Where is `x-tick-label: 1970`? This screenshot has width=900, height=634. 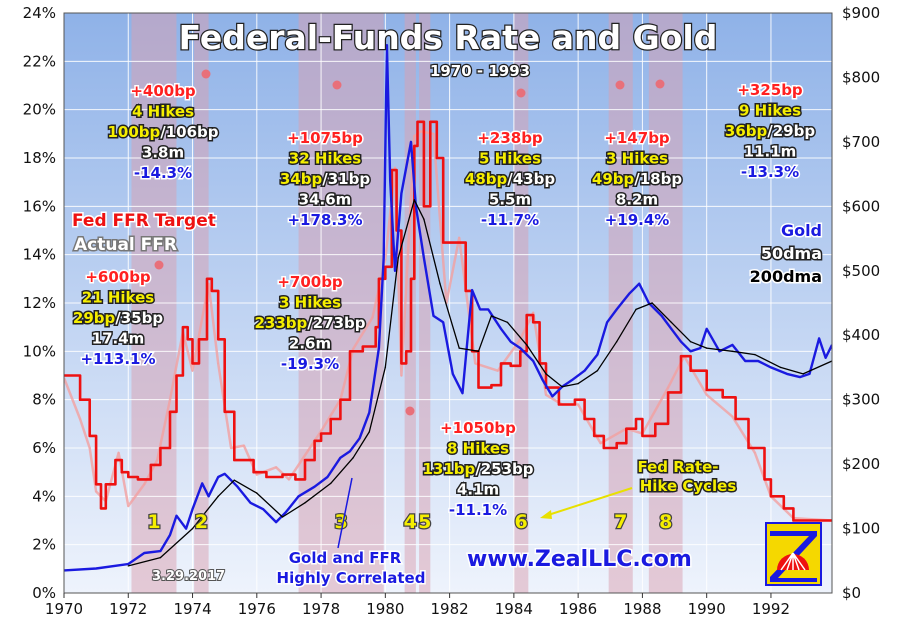
x-tick-label: 1970 is located at coordinates (64, 609).